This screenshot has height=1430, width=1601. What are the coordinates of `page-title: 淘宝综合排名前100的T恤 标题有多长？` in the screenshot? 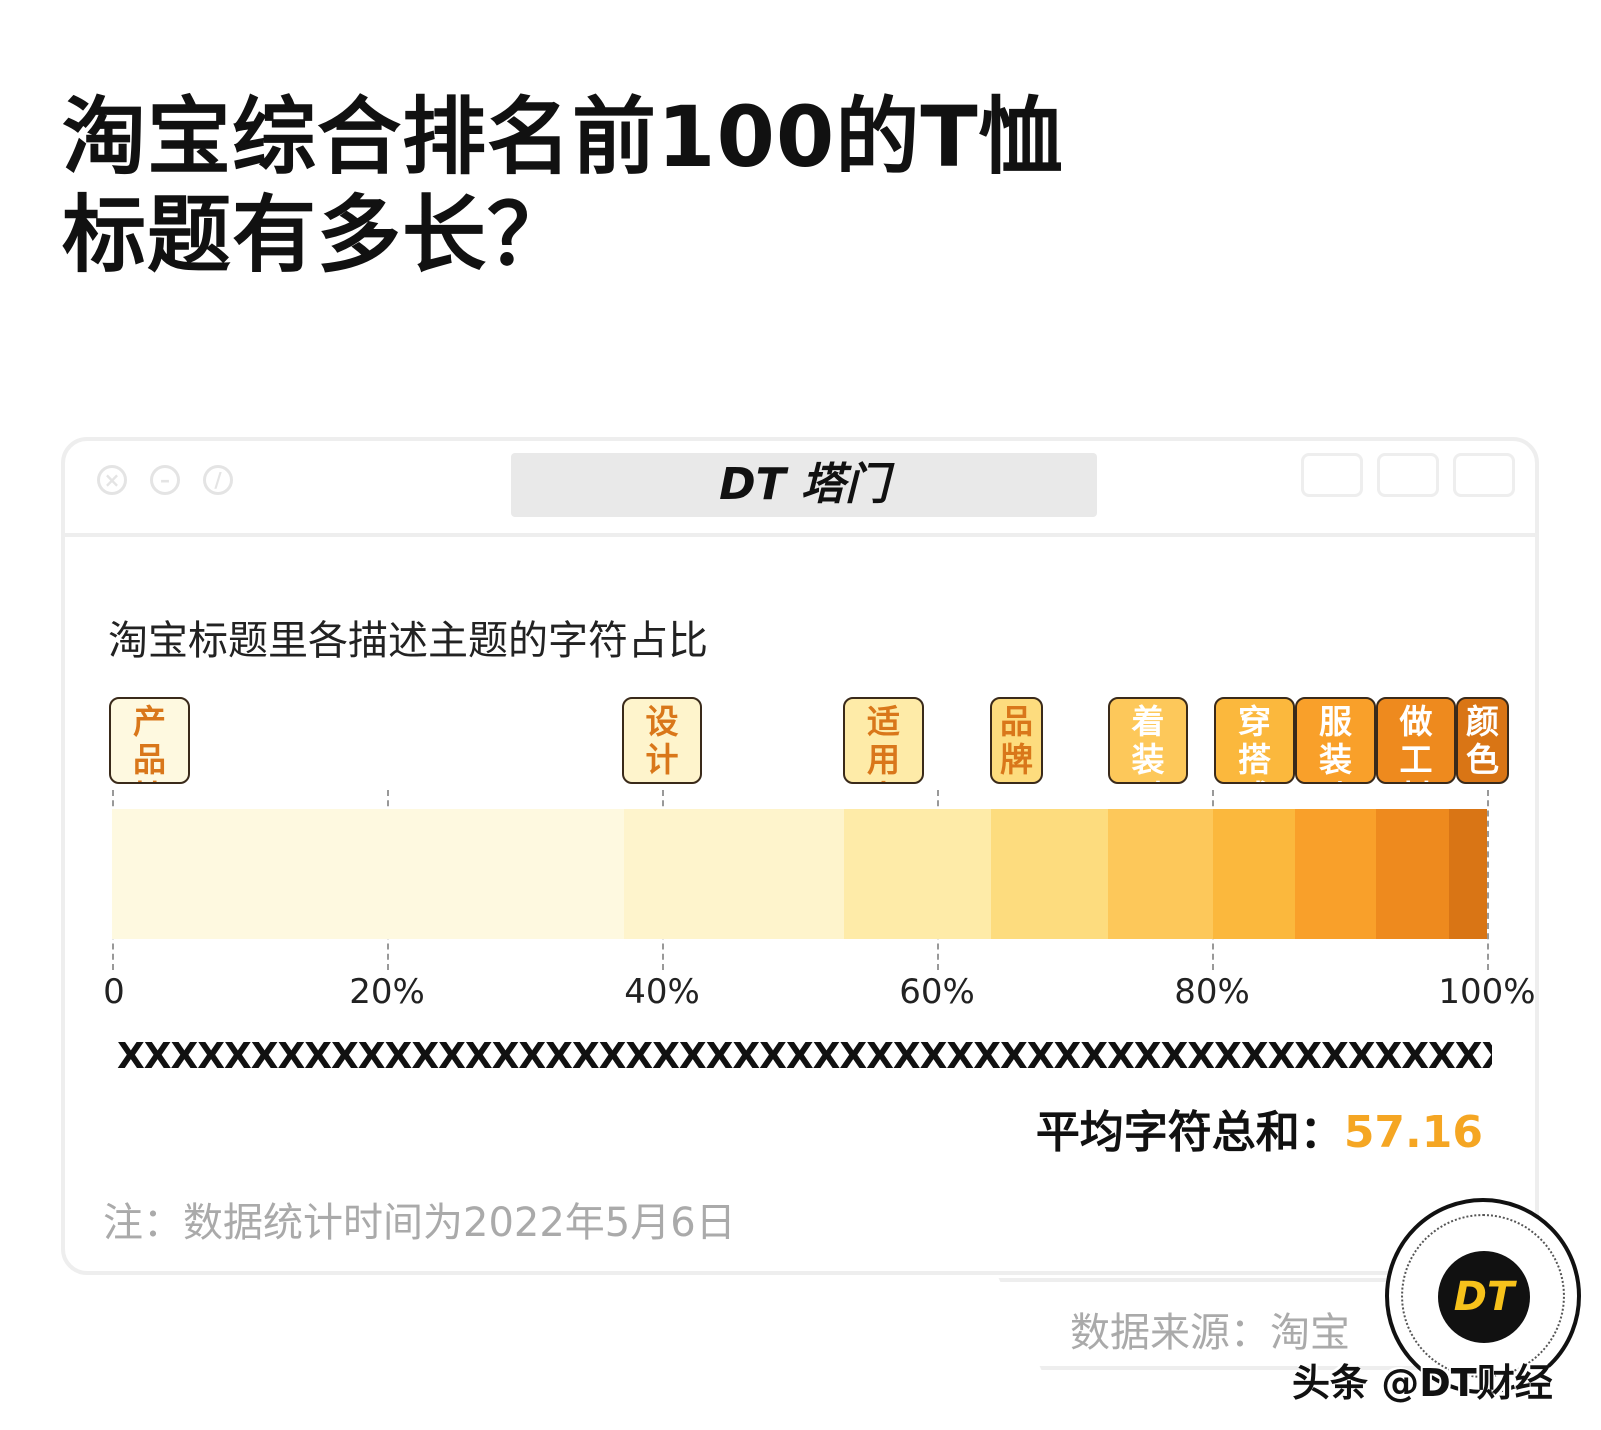 It's located at (563, 186).